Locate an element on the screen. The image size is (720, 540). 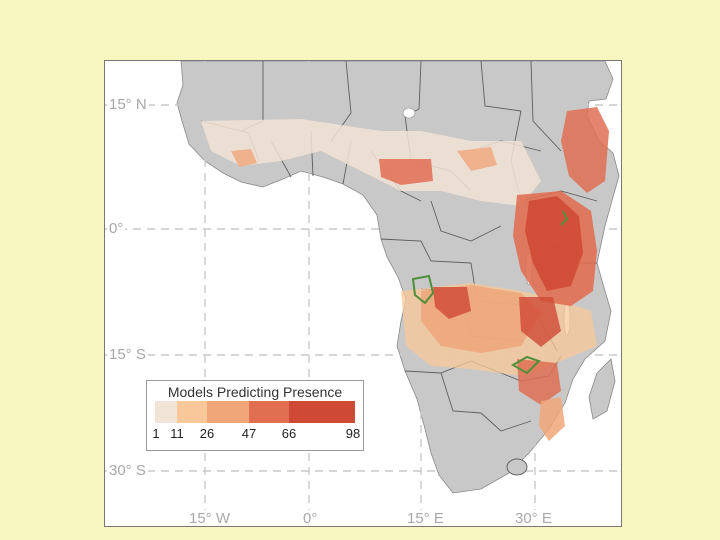
presence-zone-east-core is located at coordinates (554, 243).